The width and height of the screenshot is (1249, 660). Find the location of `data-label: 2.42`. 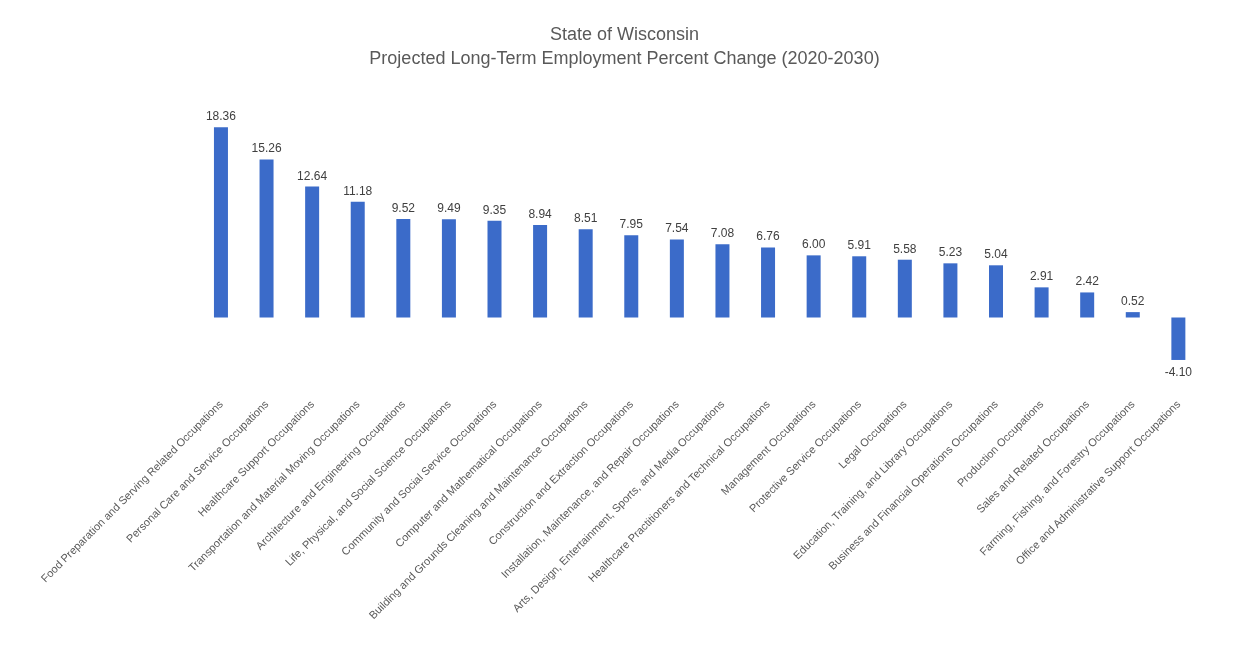

data-label: 2.42 is located at coordinates (1087, 281).